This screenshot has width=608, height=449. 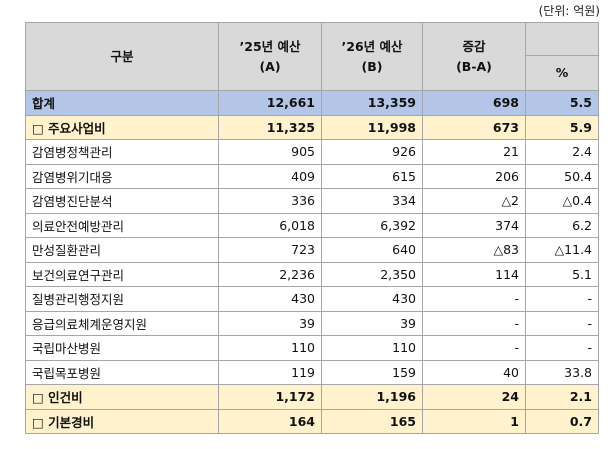 I want to click on table-cell: 보건의료연구관리, so click(x=122, y=274).